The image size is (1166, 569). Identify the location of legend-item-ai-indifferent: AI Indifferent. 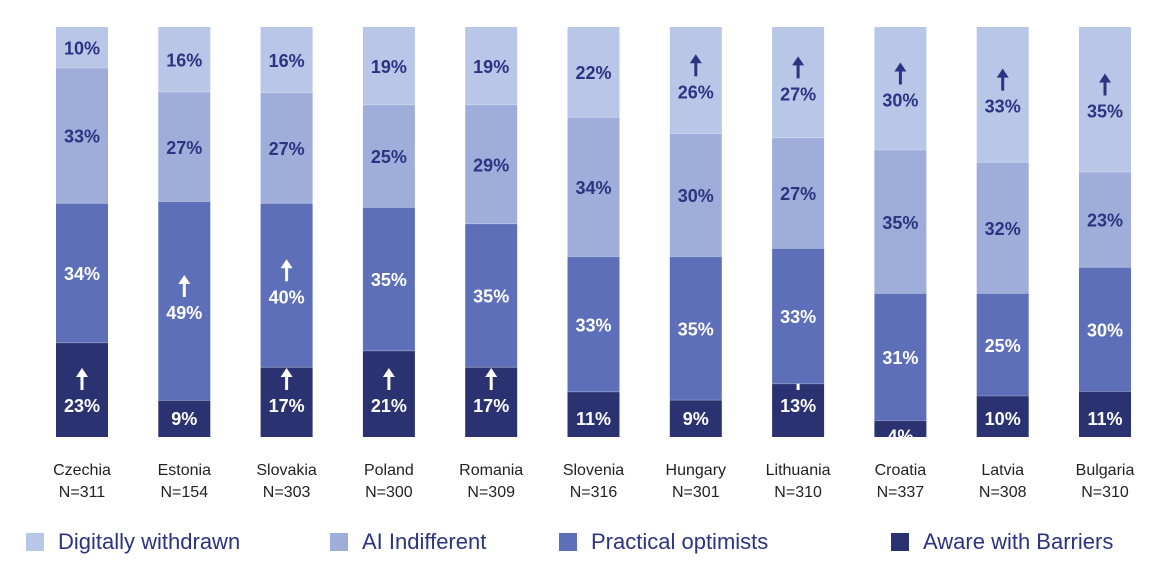
(408, 542).